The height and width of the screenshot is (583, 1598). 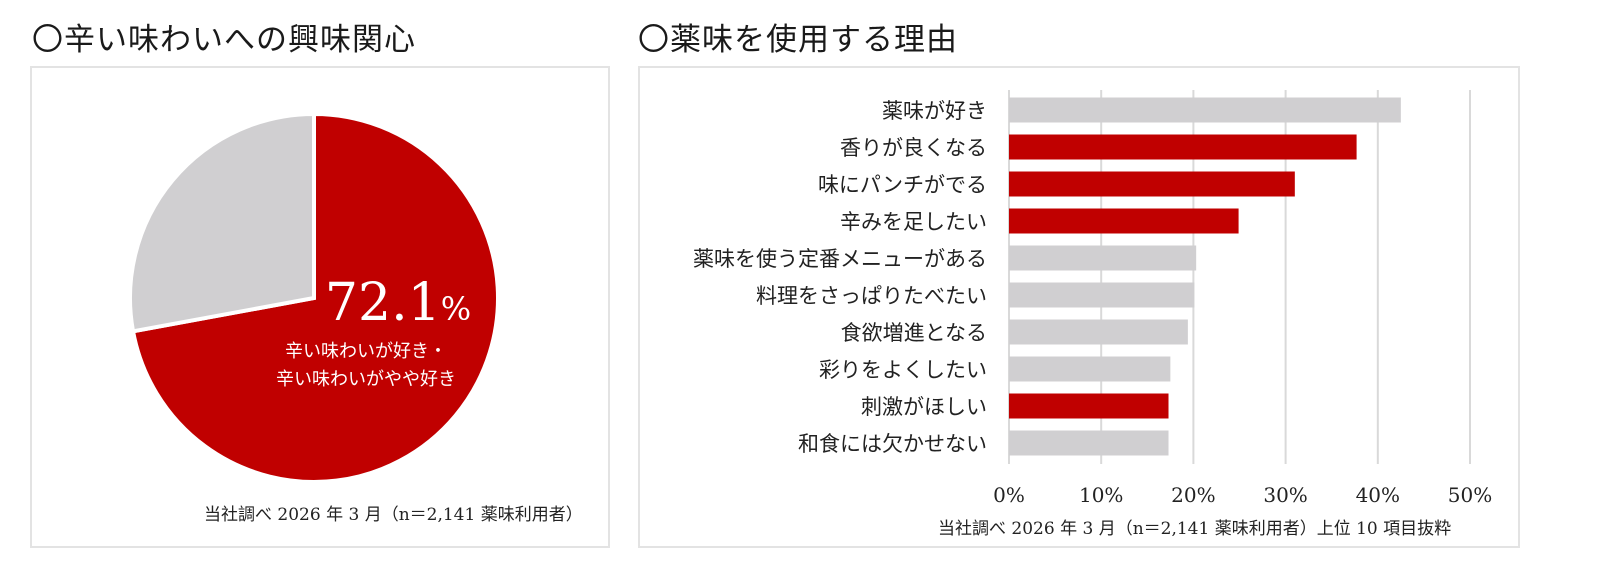 I want to click on category-label-6: 食欲増進となる, so click(x=914, y=333).